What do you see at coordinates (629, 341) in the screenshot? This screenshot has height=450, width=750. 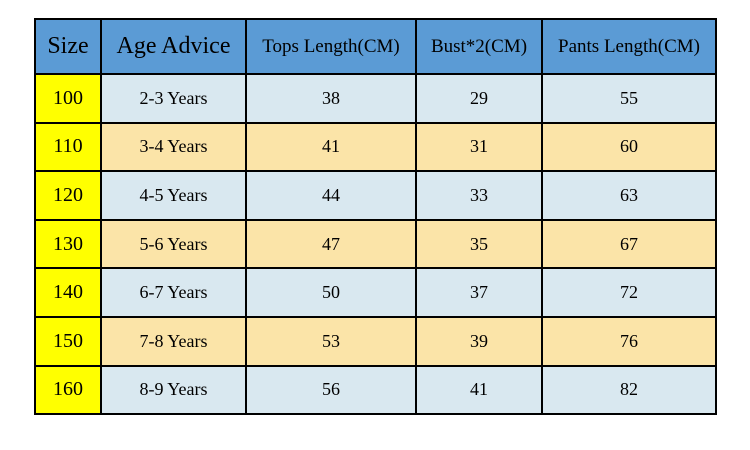 I see `pants-length-cell: 76` at bounding box center [629, 341].